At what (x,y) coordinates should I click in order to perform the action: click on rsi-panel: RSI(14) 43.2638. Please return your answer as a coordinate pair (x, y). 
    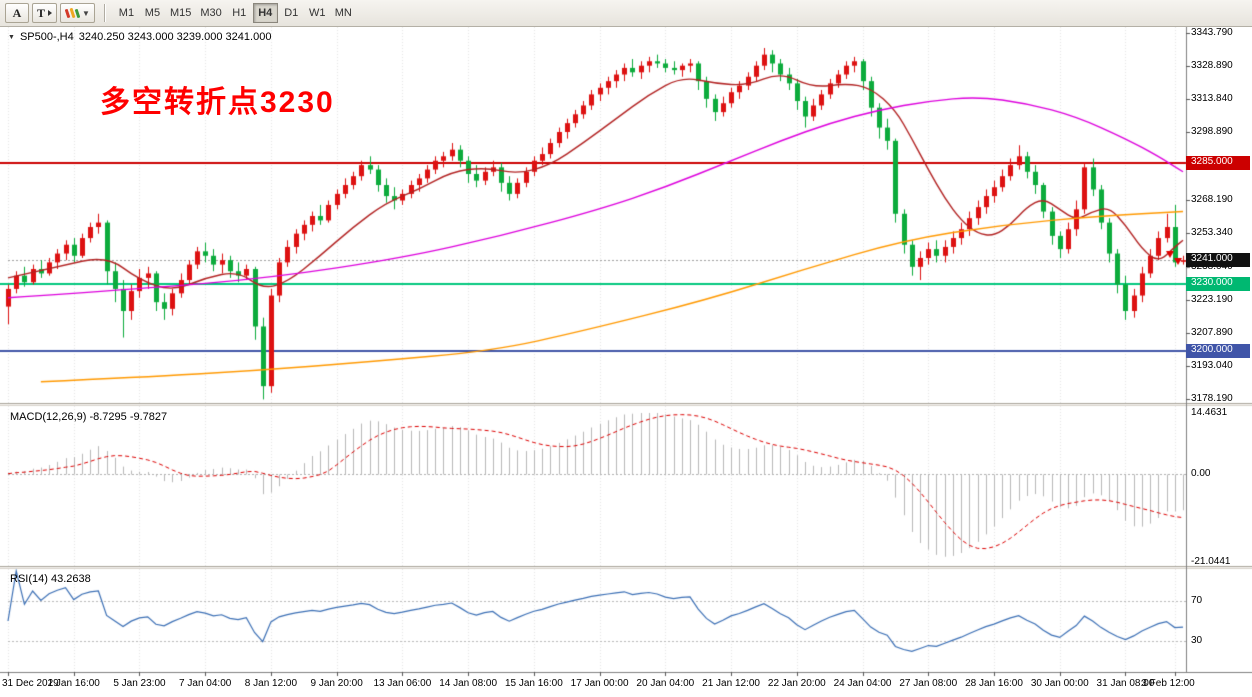
    Looking at the image, I should click on (593, 620).